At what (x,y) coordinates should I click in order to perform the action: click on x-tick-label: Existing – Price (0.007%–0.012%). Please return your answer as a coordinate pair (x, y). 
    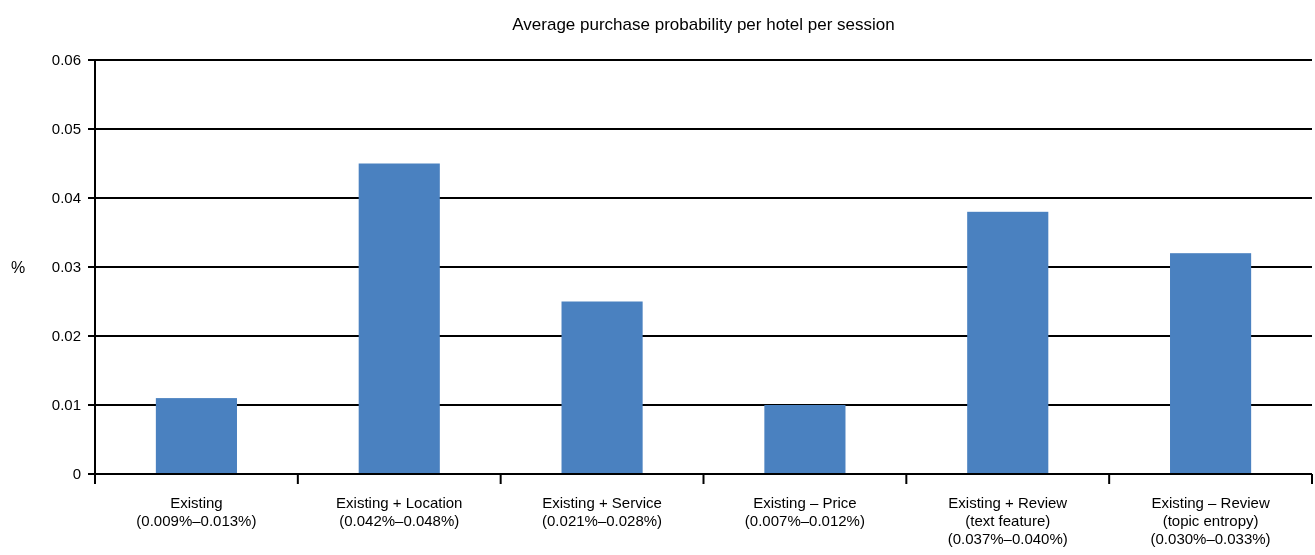
    Looking at the image, I should click on (804, 511).